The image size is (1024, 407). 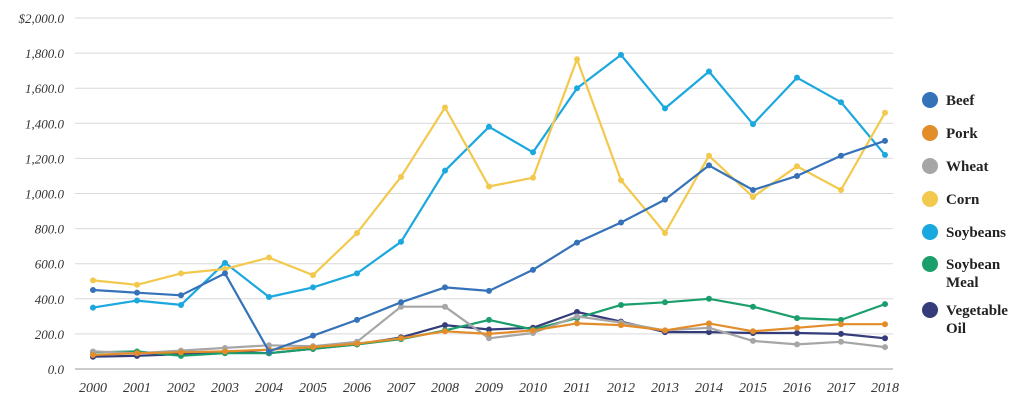 I want to click on legend-label: Wheat, so click(x=967, y=167).